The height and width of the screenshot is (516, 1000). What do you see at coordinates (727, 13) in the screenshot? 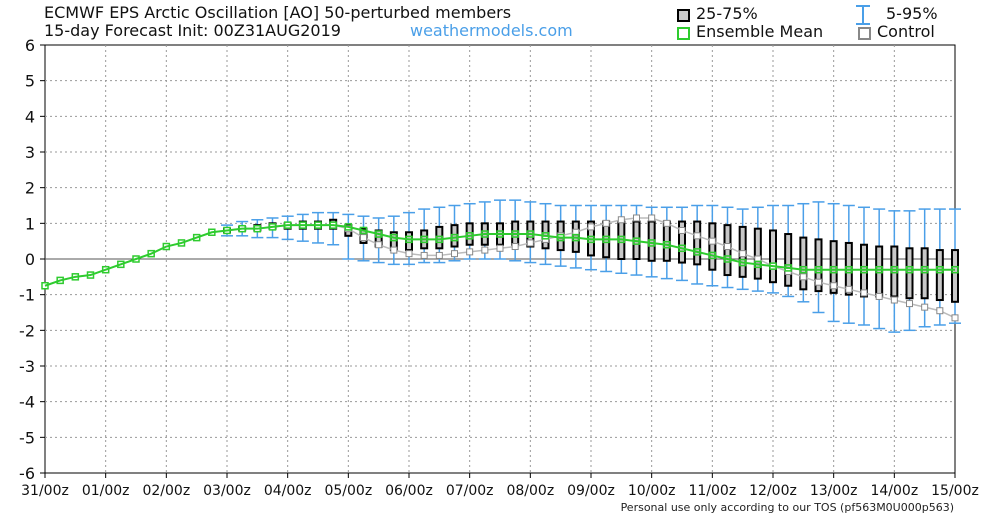
I see `legend-iqr-label: 25-75%` at bounding box center [727, 13].